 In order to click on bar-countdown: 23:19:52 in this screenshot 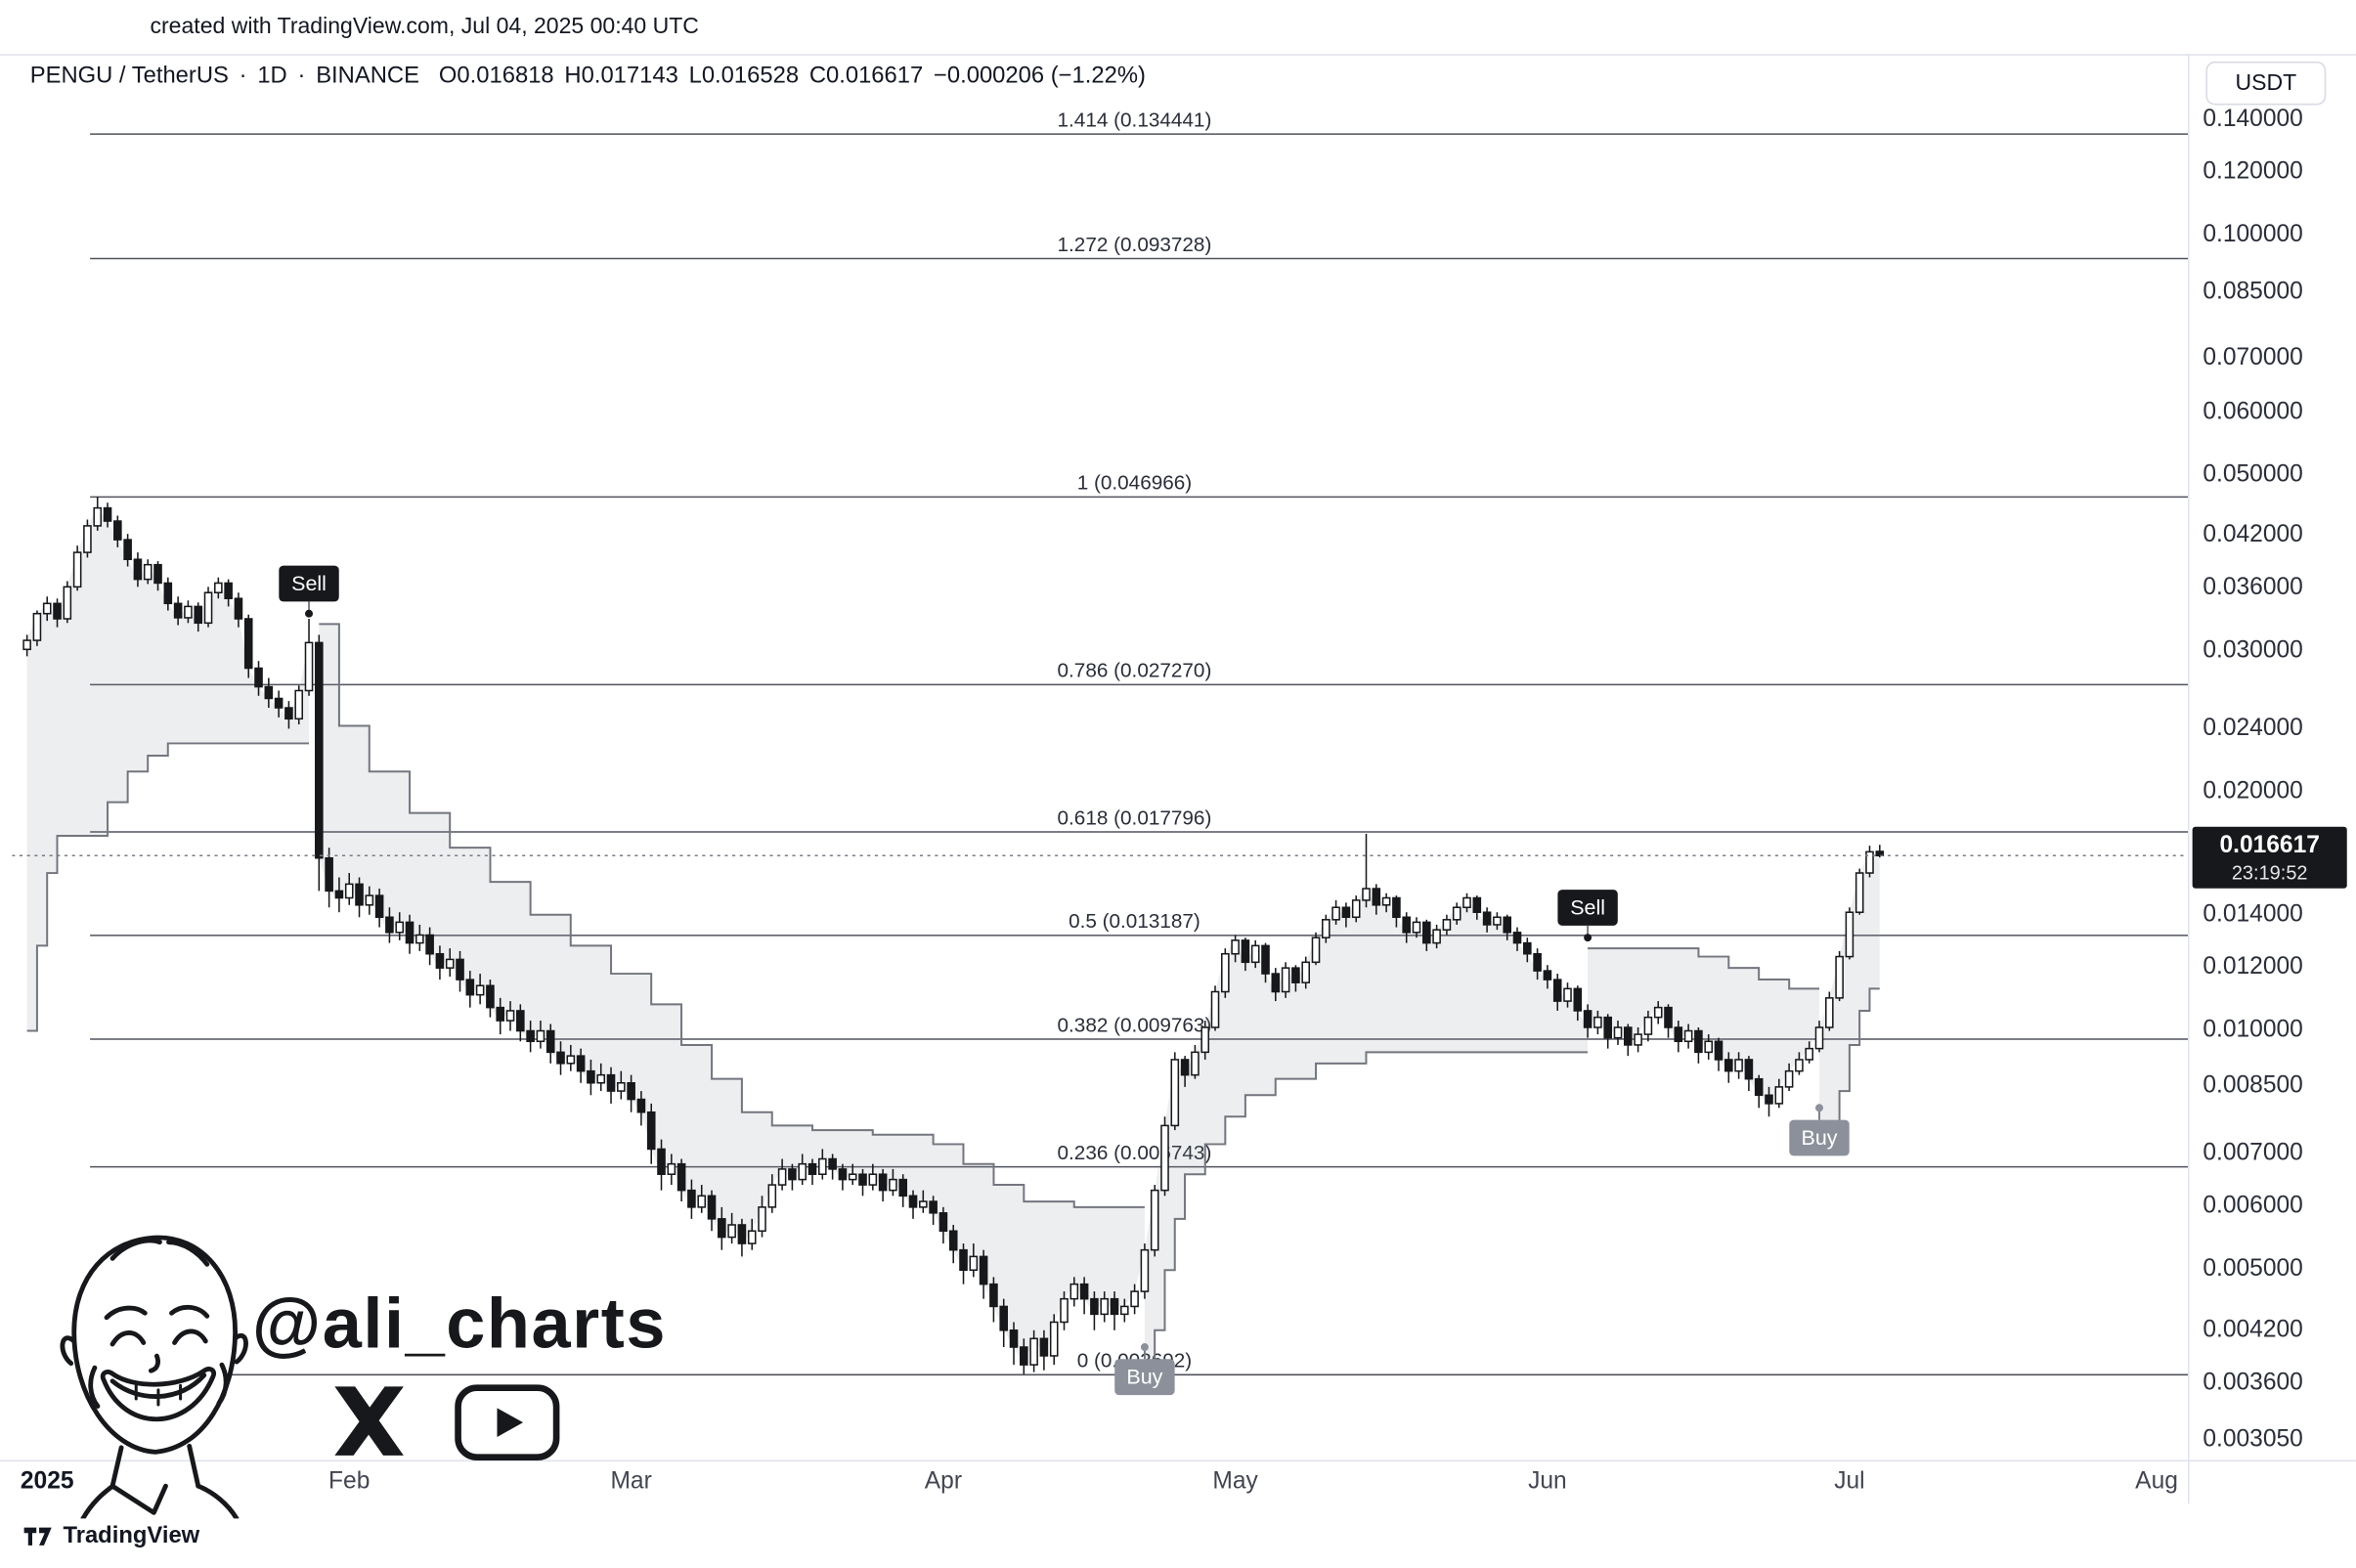, I will do `click(2269, 873)`.